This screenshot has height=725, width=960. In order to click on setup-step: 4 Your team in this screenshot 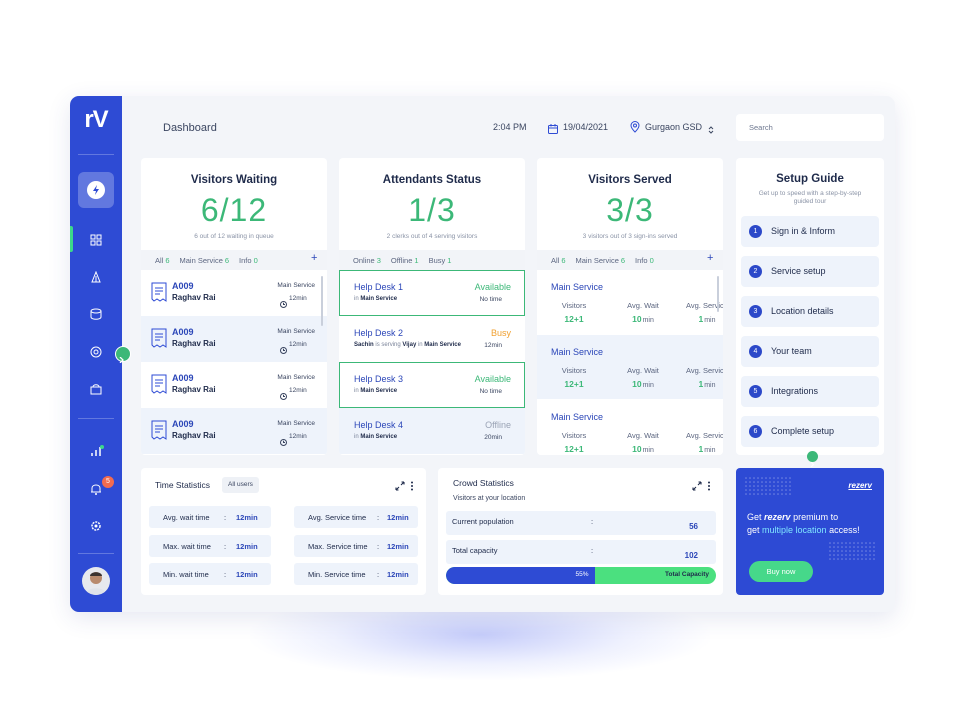, I will do `click(810, 351)`.